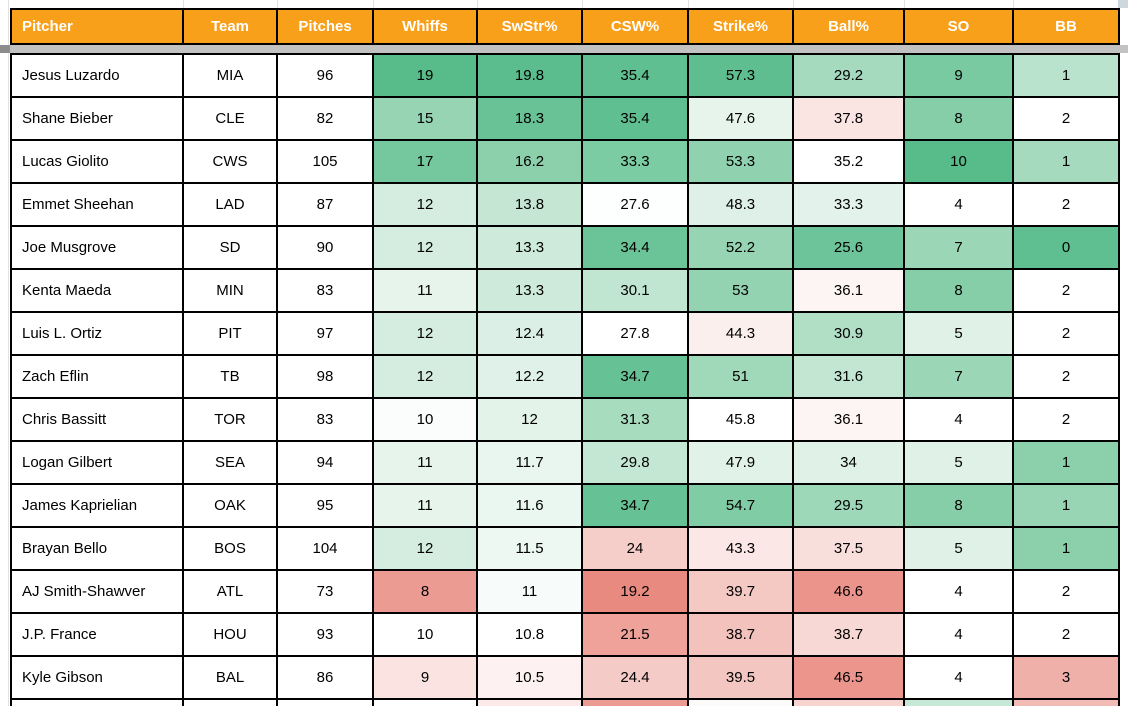  Describe the element at coordinates (740, 118) in the screenshot. I see `cell-strike: 47.6` at that location.